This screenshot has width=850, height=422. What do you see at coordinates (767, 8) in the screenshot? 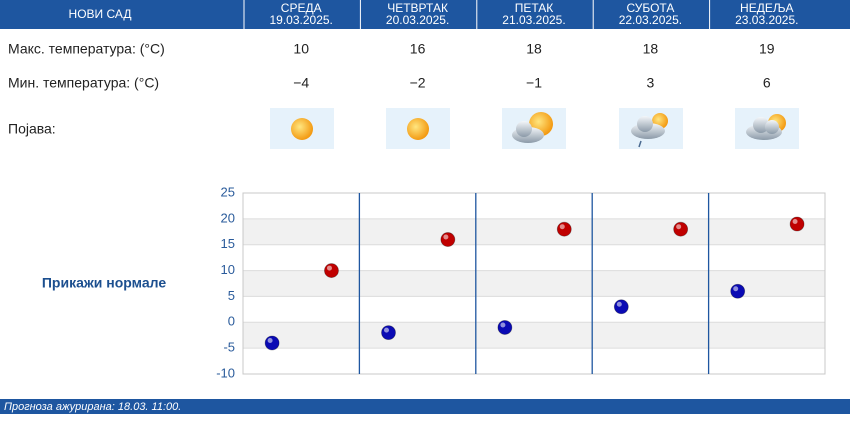
I see `day-name: НЕДЕЉА` at bounding box center [767, 8].